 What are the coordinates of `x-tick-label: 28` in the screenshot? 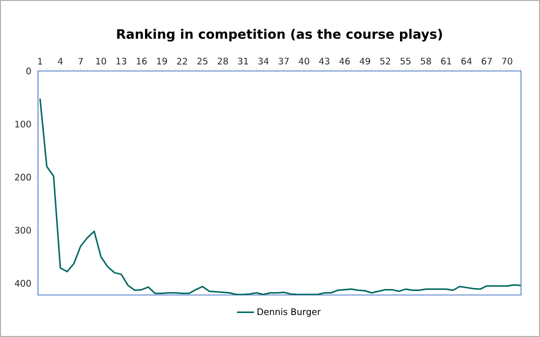 It's located at (223, 61).